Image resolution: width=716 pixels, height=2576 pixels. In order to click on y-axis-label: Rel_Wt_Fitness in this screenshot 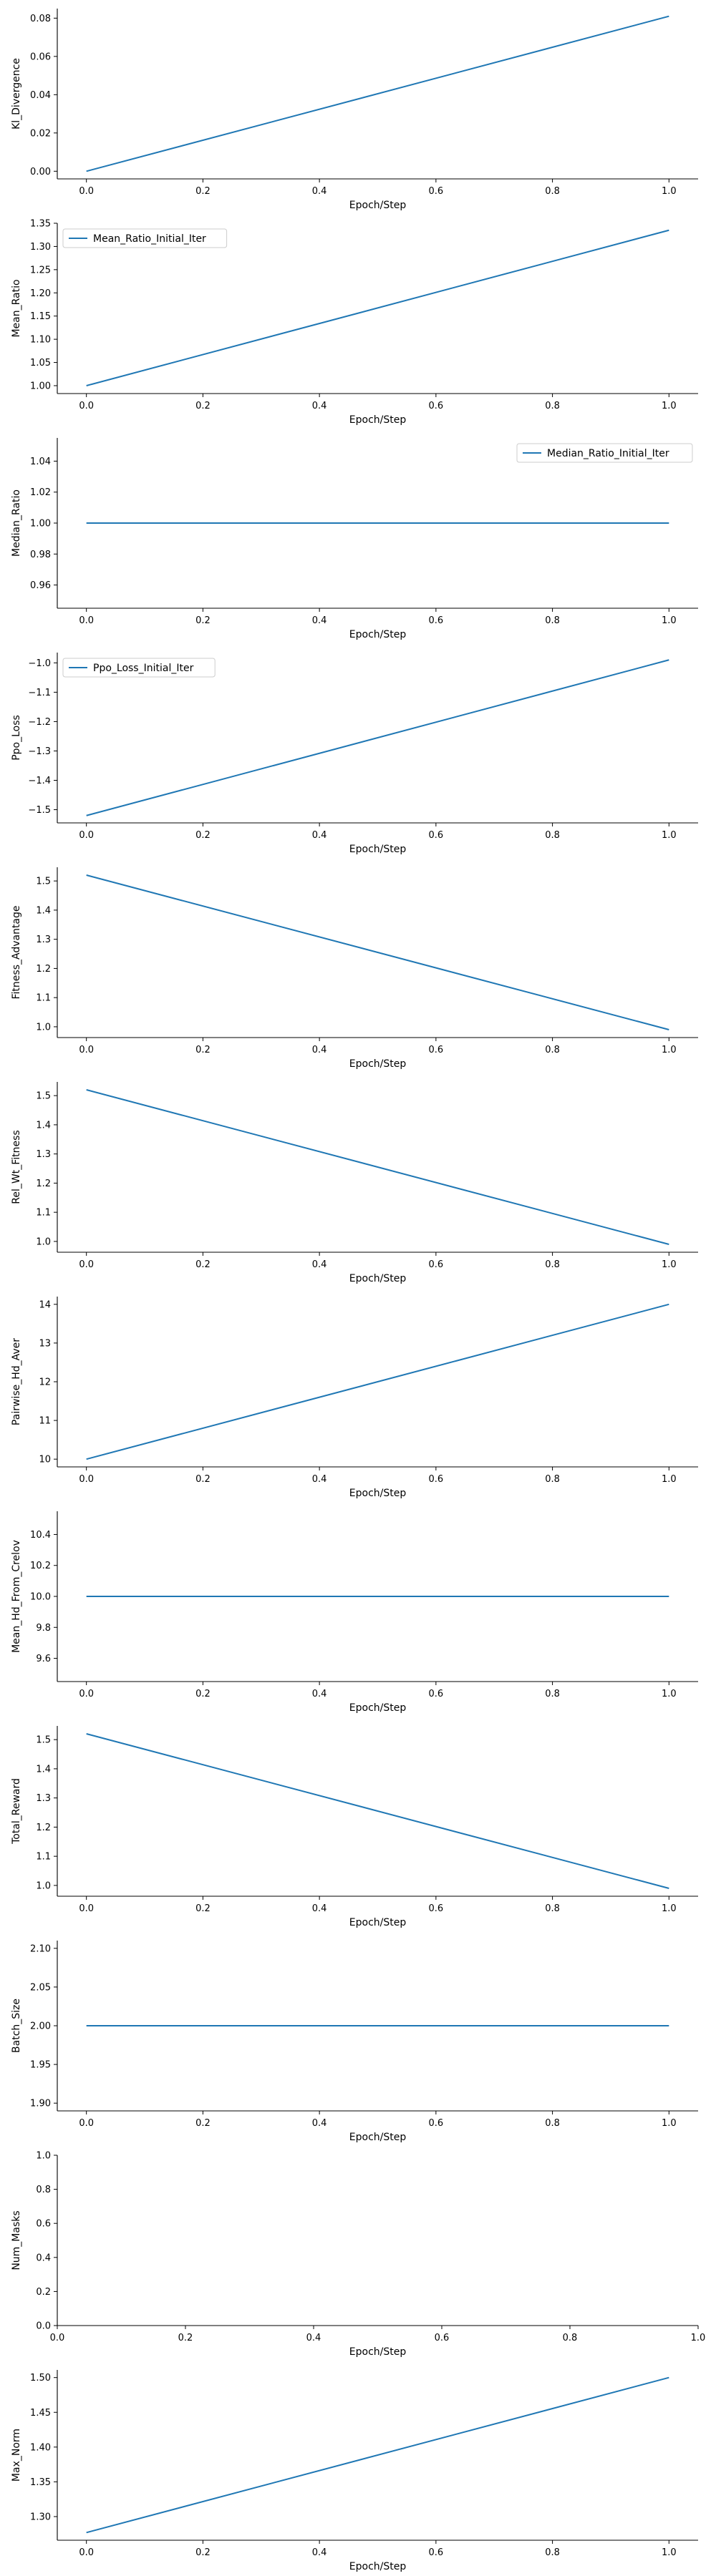, I will do `click(16, 1167)`.